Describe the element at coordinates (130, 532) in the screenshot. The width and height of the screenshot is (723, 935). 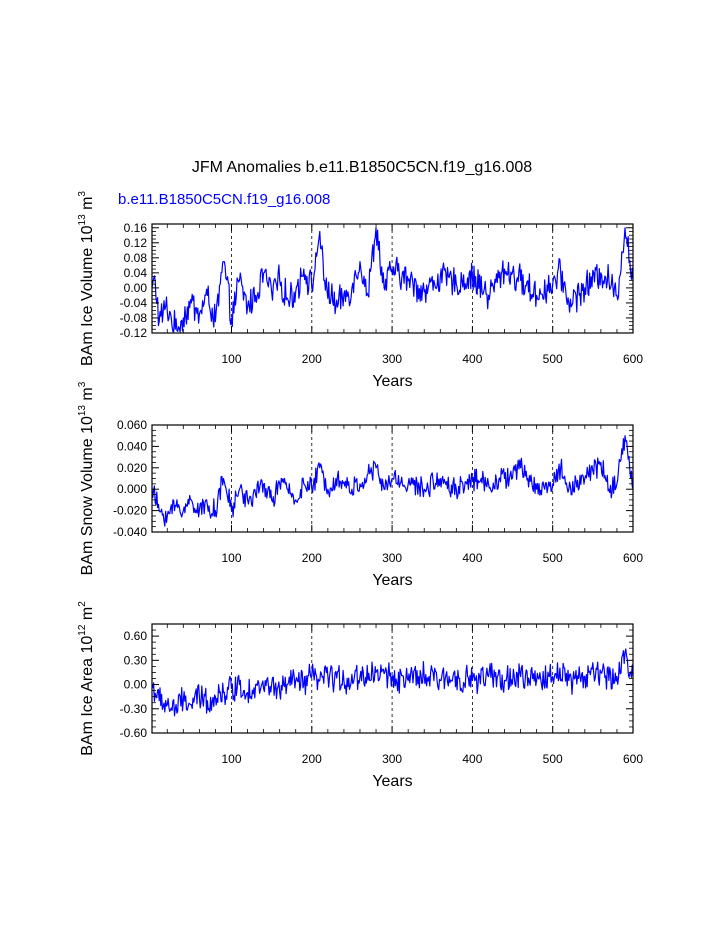
I see `y-tick-label: -0.040` at that location.